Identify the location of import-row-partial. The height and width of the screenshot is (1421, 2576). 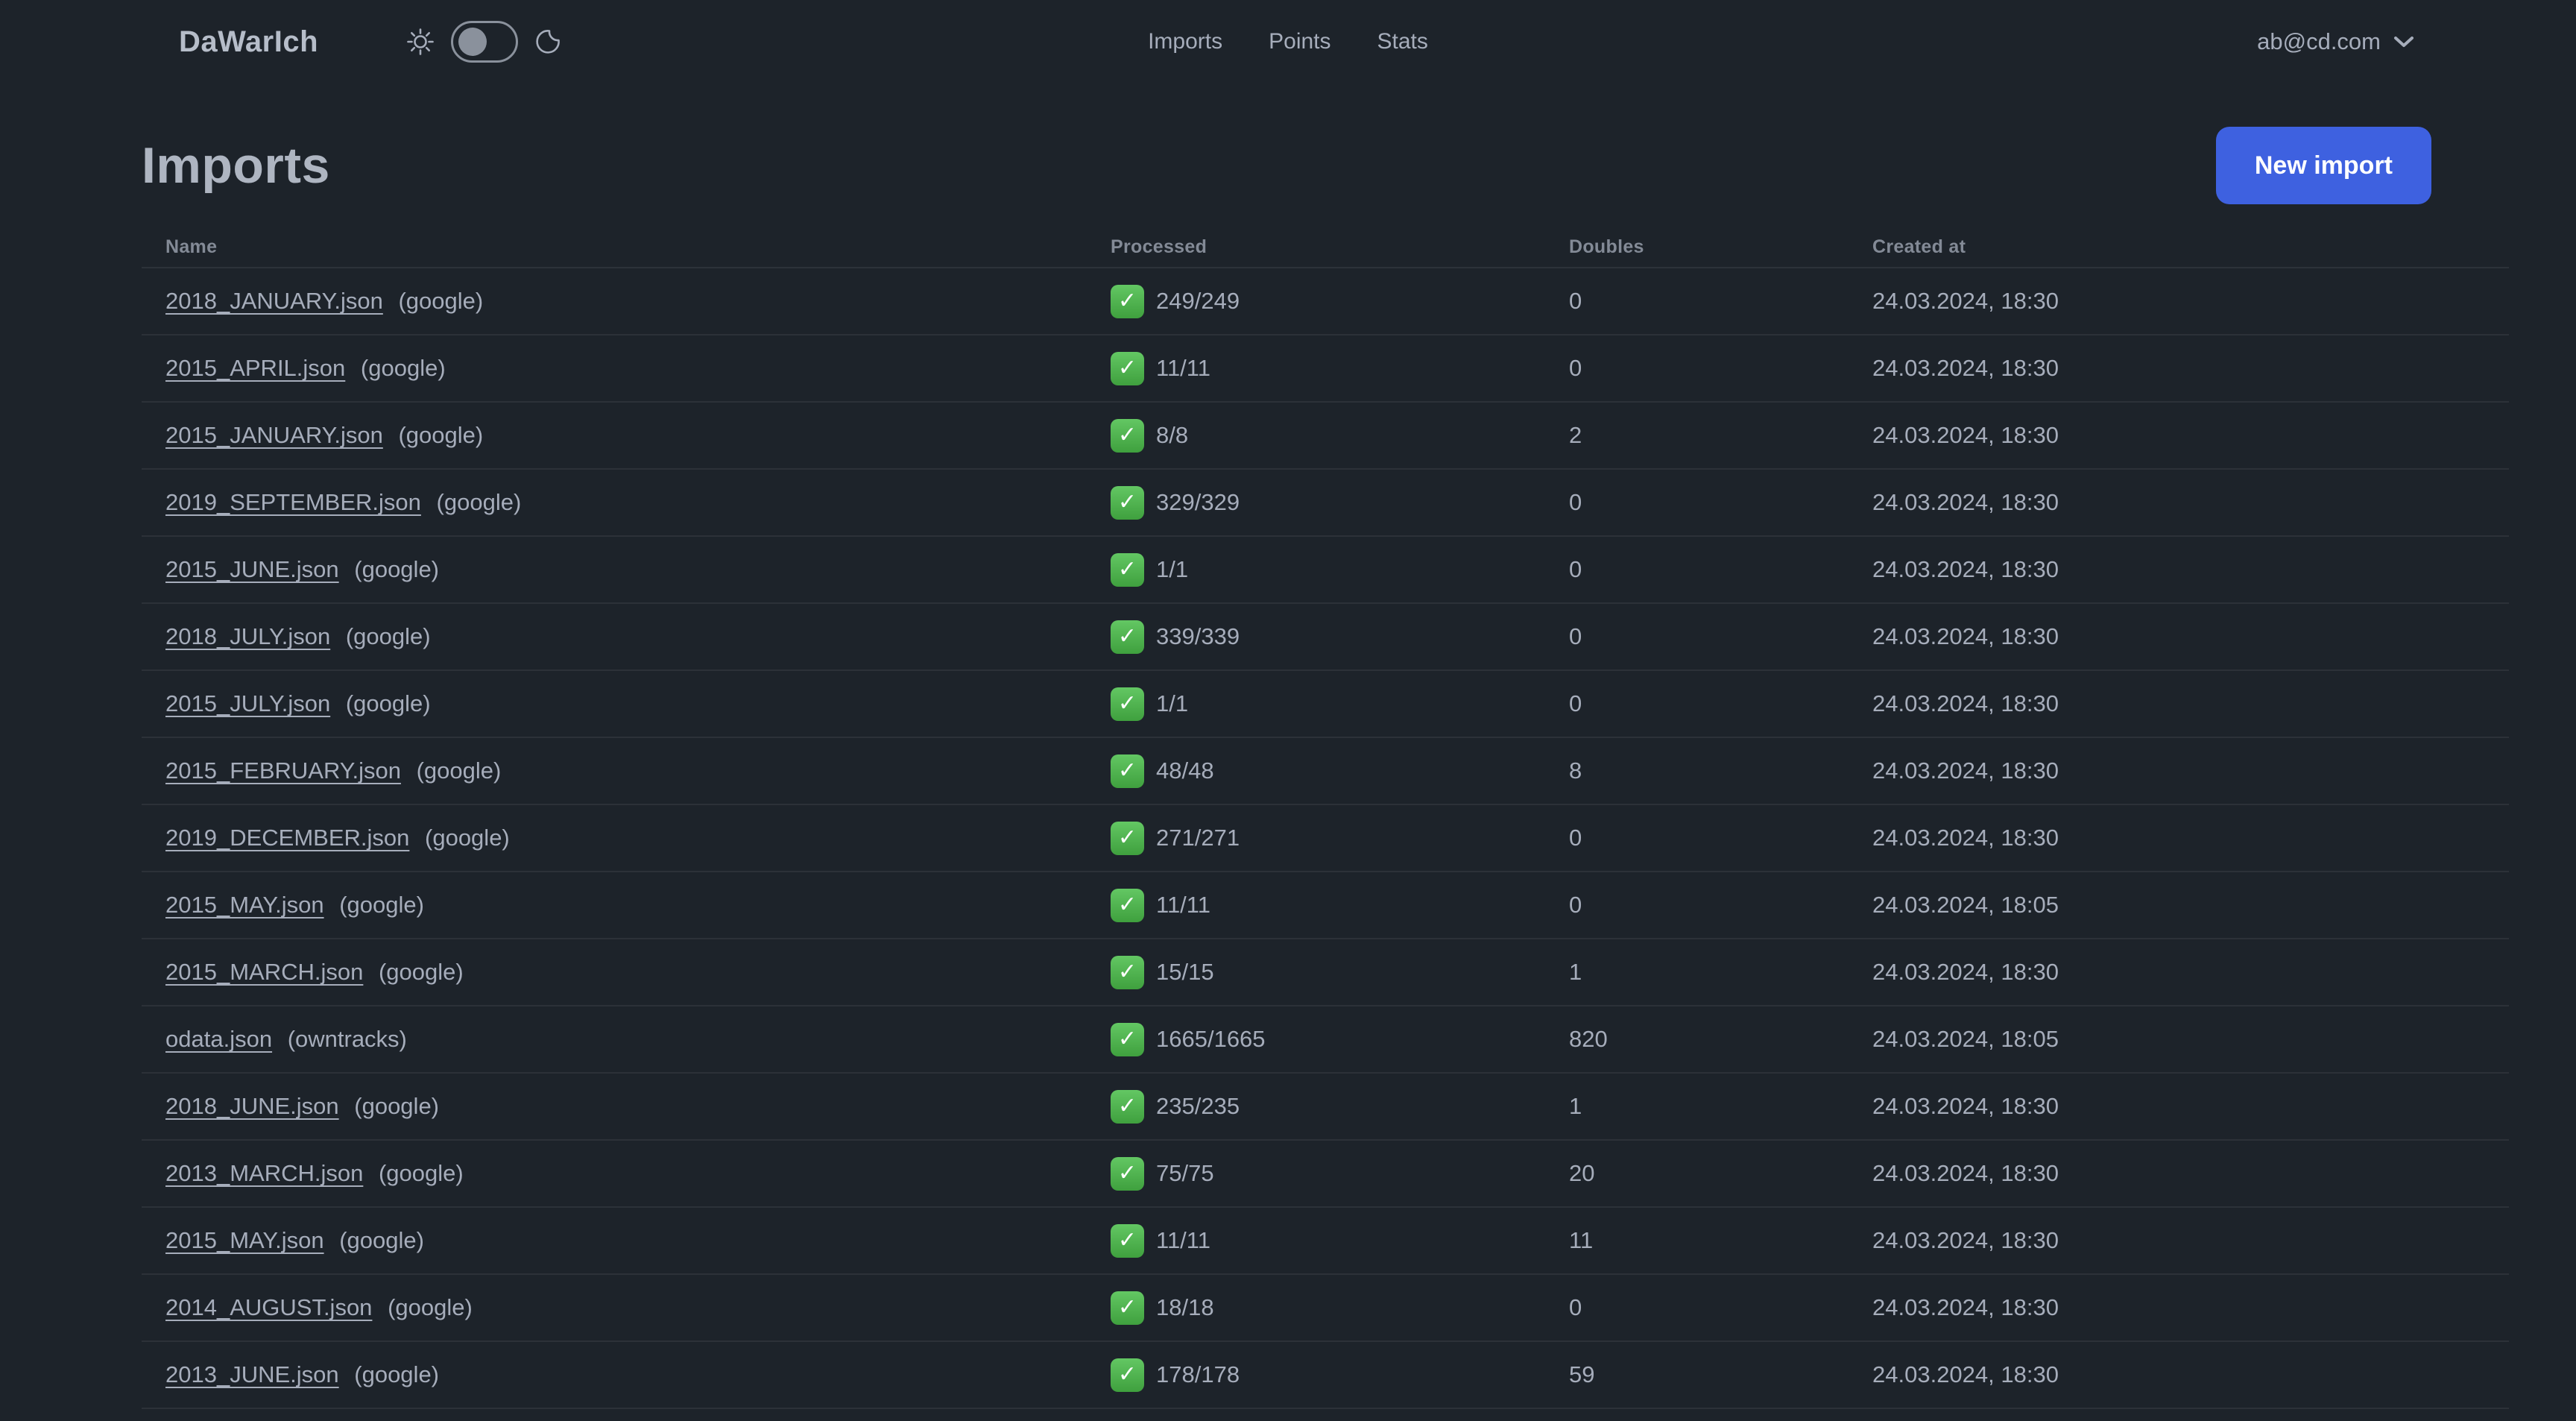
(1326, 1415).